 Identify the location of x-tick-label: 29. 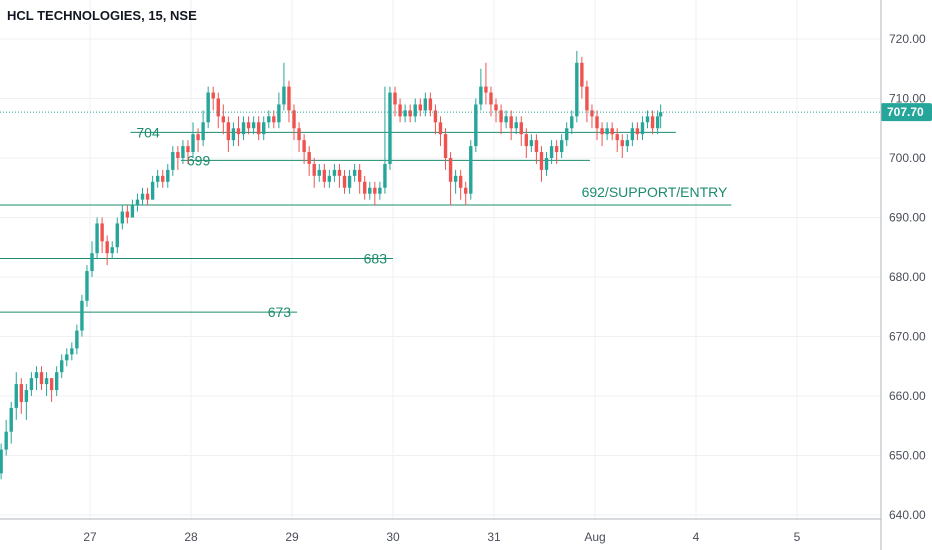
(292, 537).